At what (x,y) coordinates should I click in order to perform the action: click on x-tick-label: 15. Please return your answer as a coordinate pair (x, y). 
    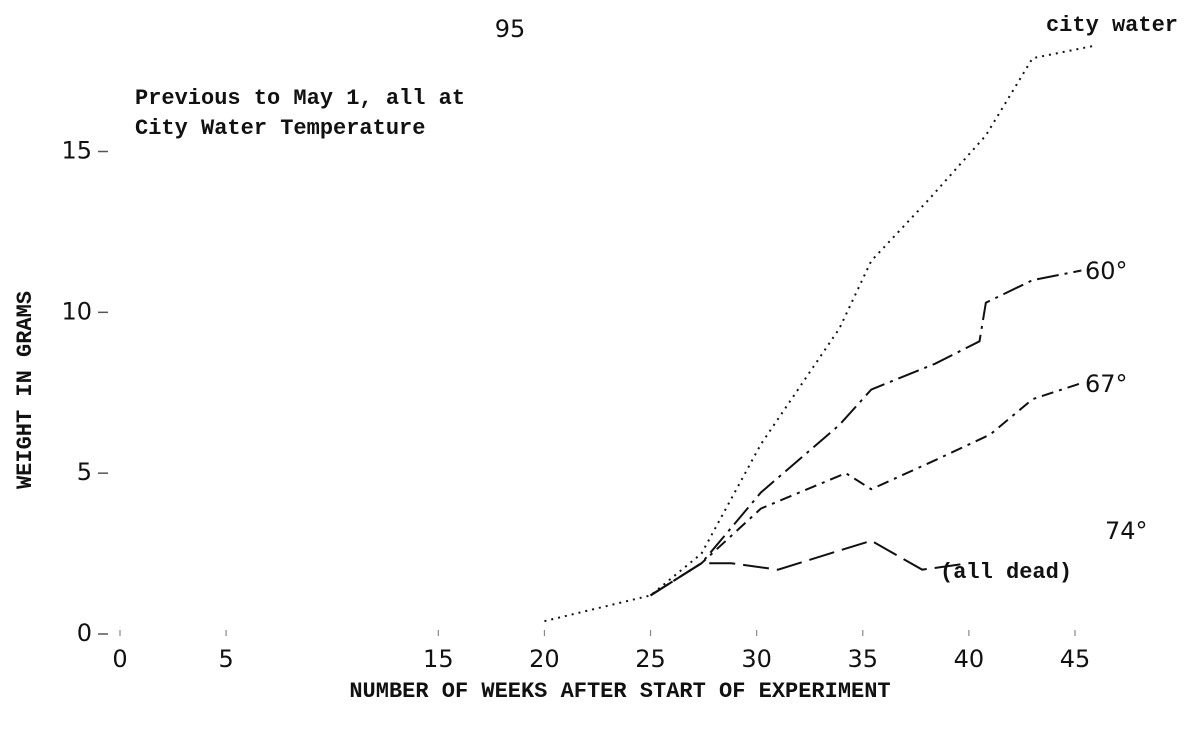
    Looking at the image, I should click on (438, 659).